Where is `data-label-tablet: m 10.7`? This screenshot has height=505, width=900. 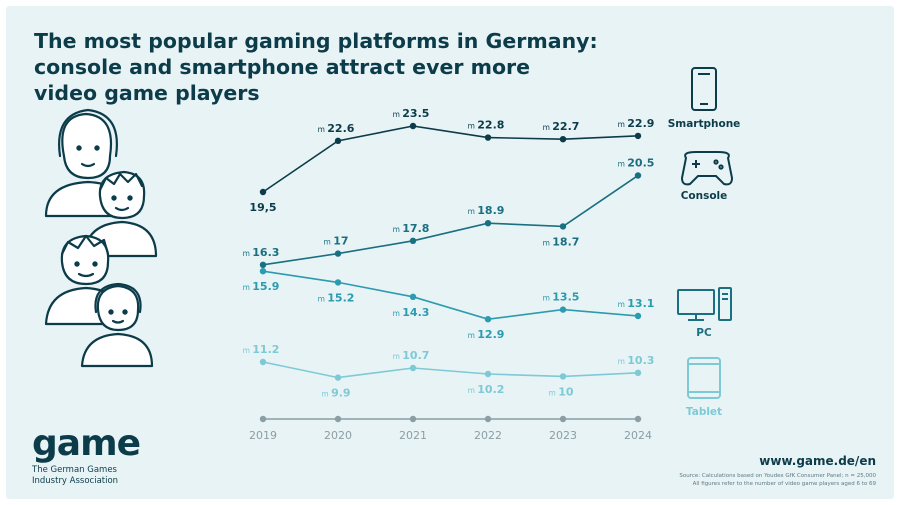
data-label-tablet: m 10.7 is located at coordinates (411, 355).